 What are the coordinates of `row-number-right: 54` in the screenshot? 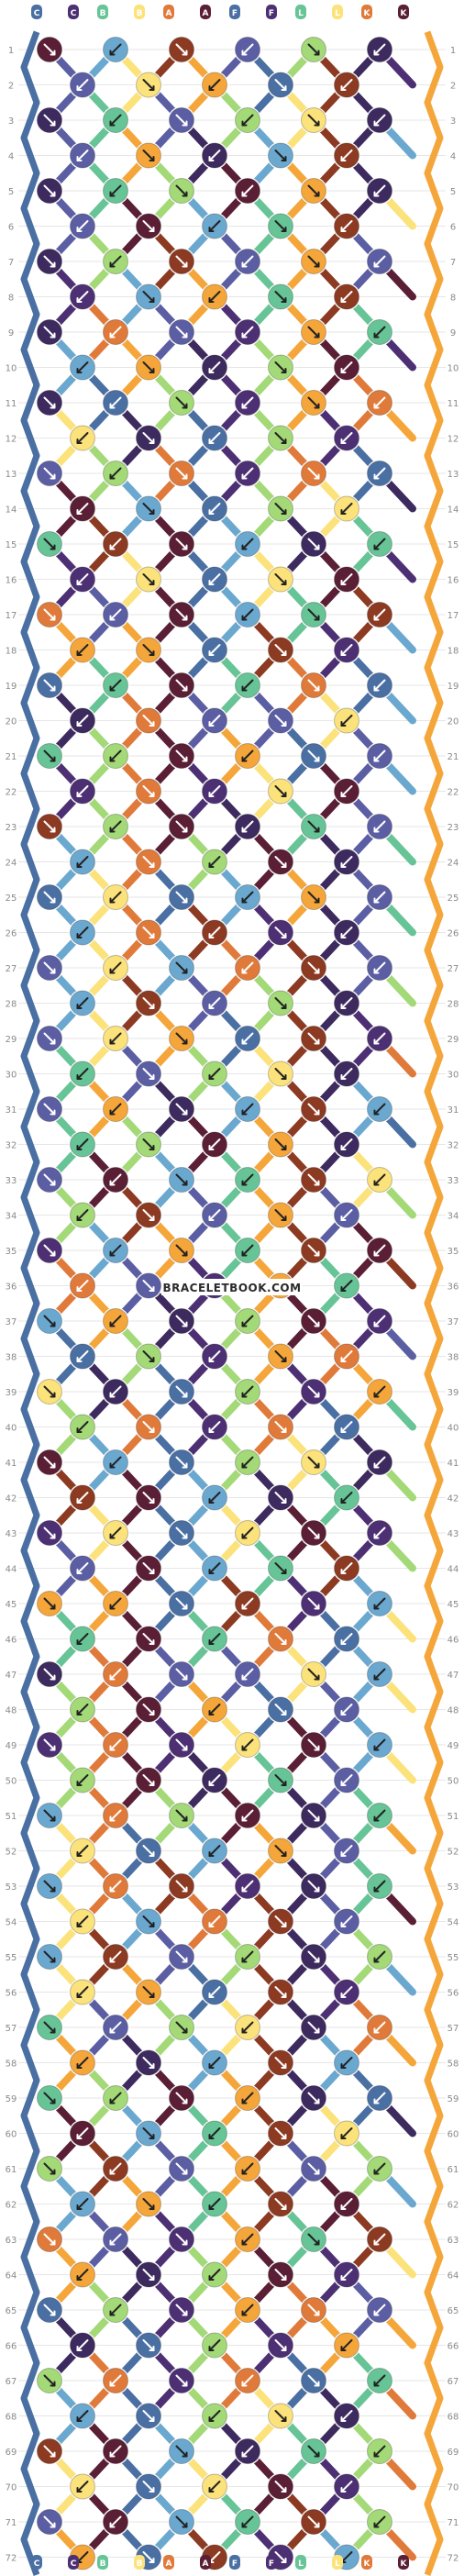 It's located at (453, 1923).